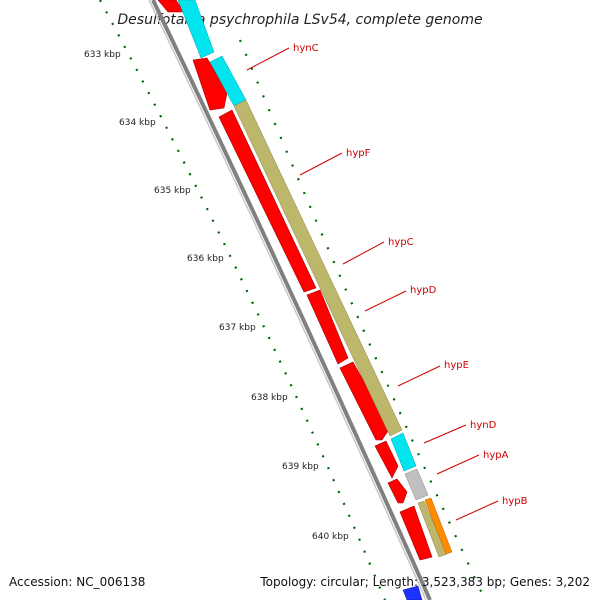  I want to click on tick-label: 640 kbp, so click(330, 537).